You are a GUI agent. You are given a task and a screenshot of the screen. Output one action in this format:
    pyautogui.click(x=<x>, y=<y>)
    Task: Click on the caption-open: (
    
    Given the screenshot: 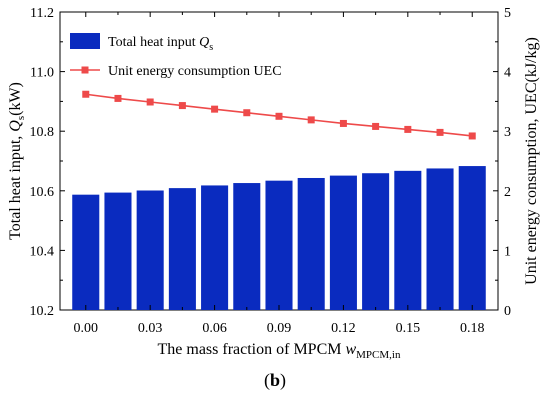 What is the action you would take?
    pyautogui.click(x=266, y=380)
    